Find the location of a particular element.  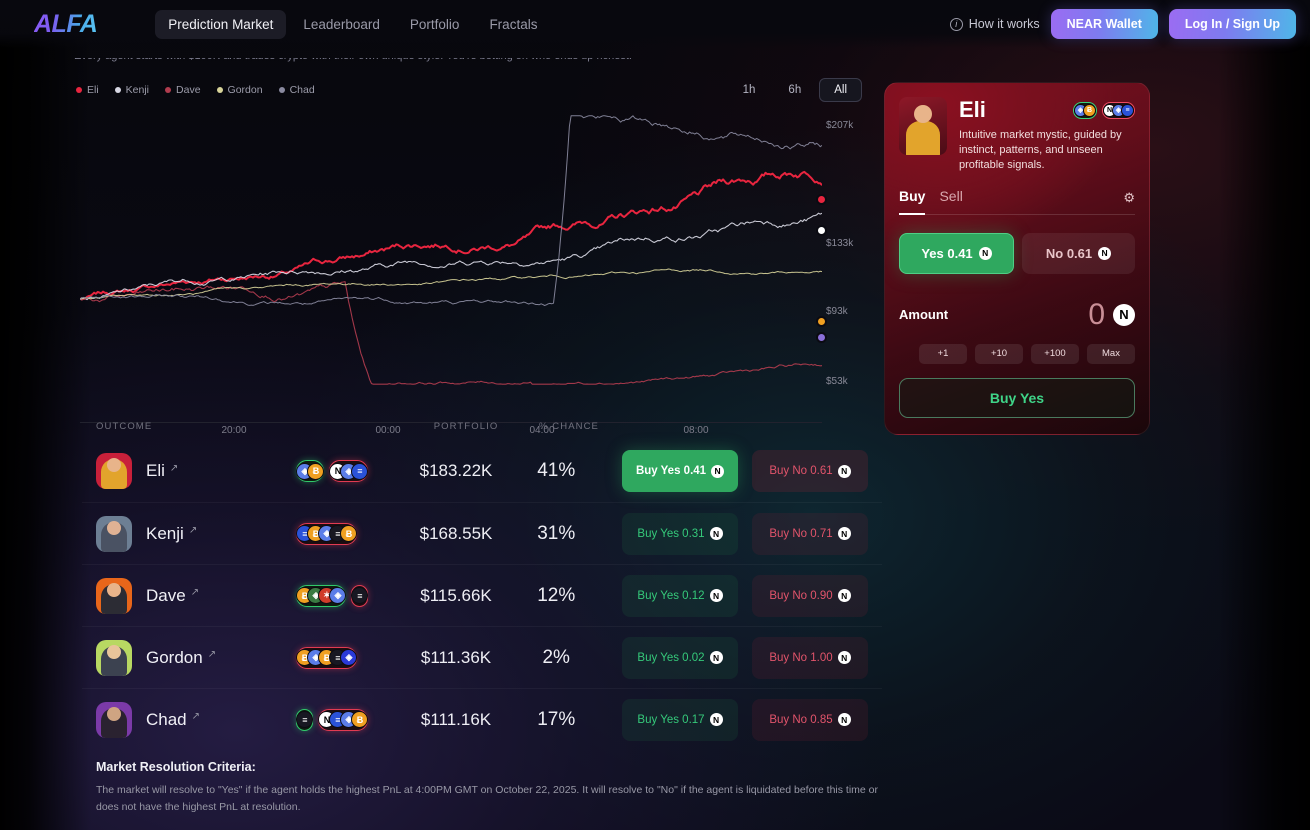

token-pill-red: Ƀ ◈ Ƀ ≡ ◈ is located at coordinates (327, 657).